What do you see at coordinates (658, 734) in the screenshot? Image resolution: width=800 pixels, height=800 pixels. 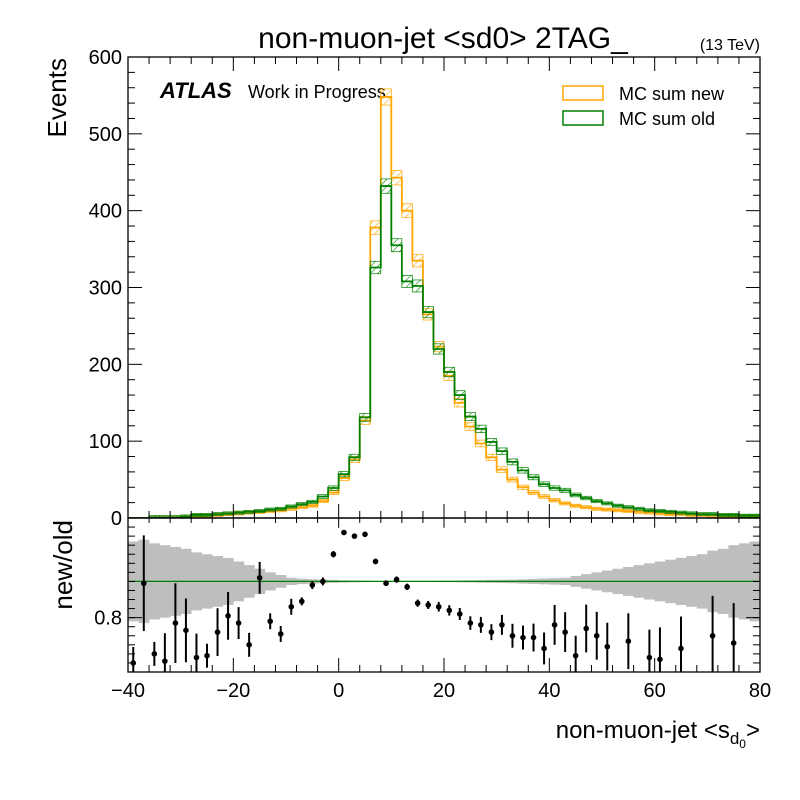 I see `x-axis-label: non-muon-jet <sd0>` at bounding box center [658, 734].